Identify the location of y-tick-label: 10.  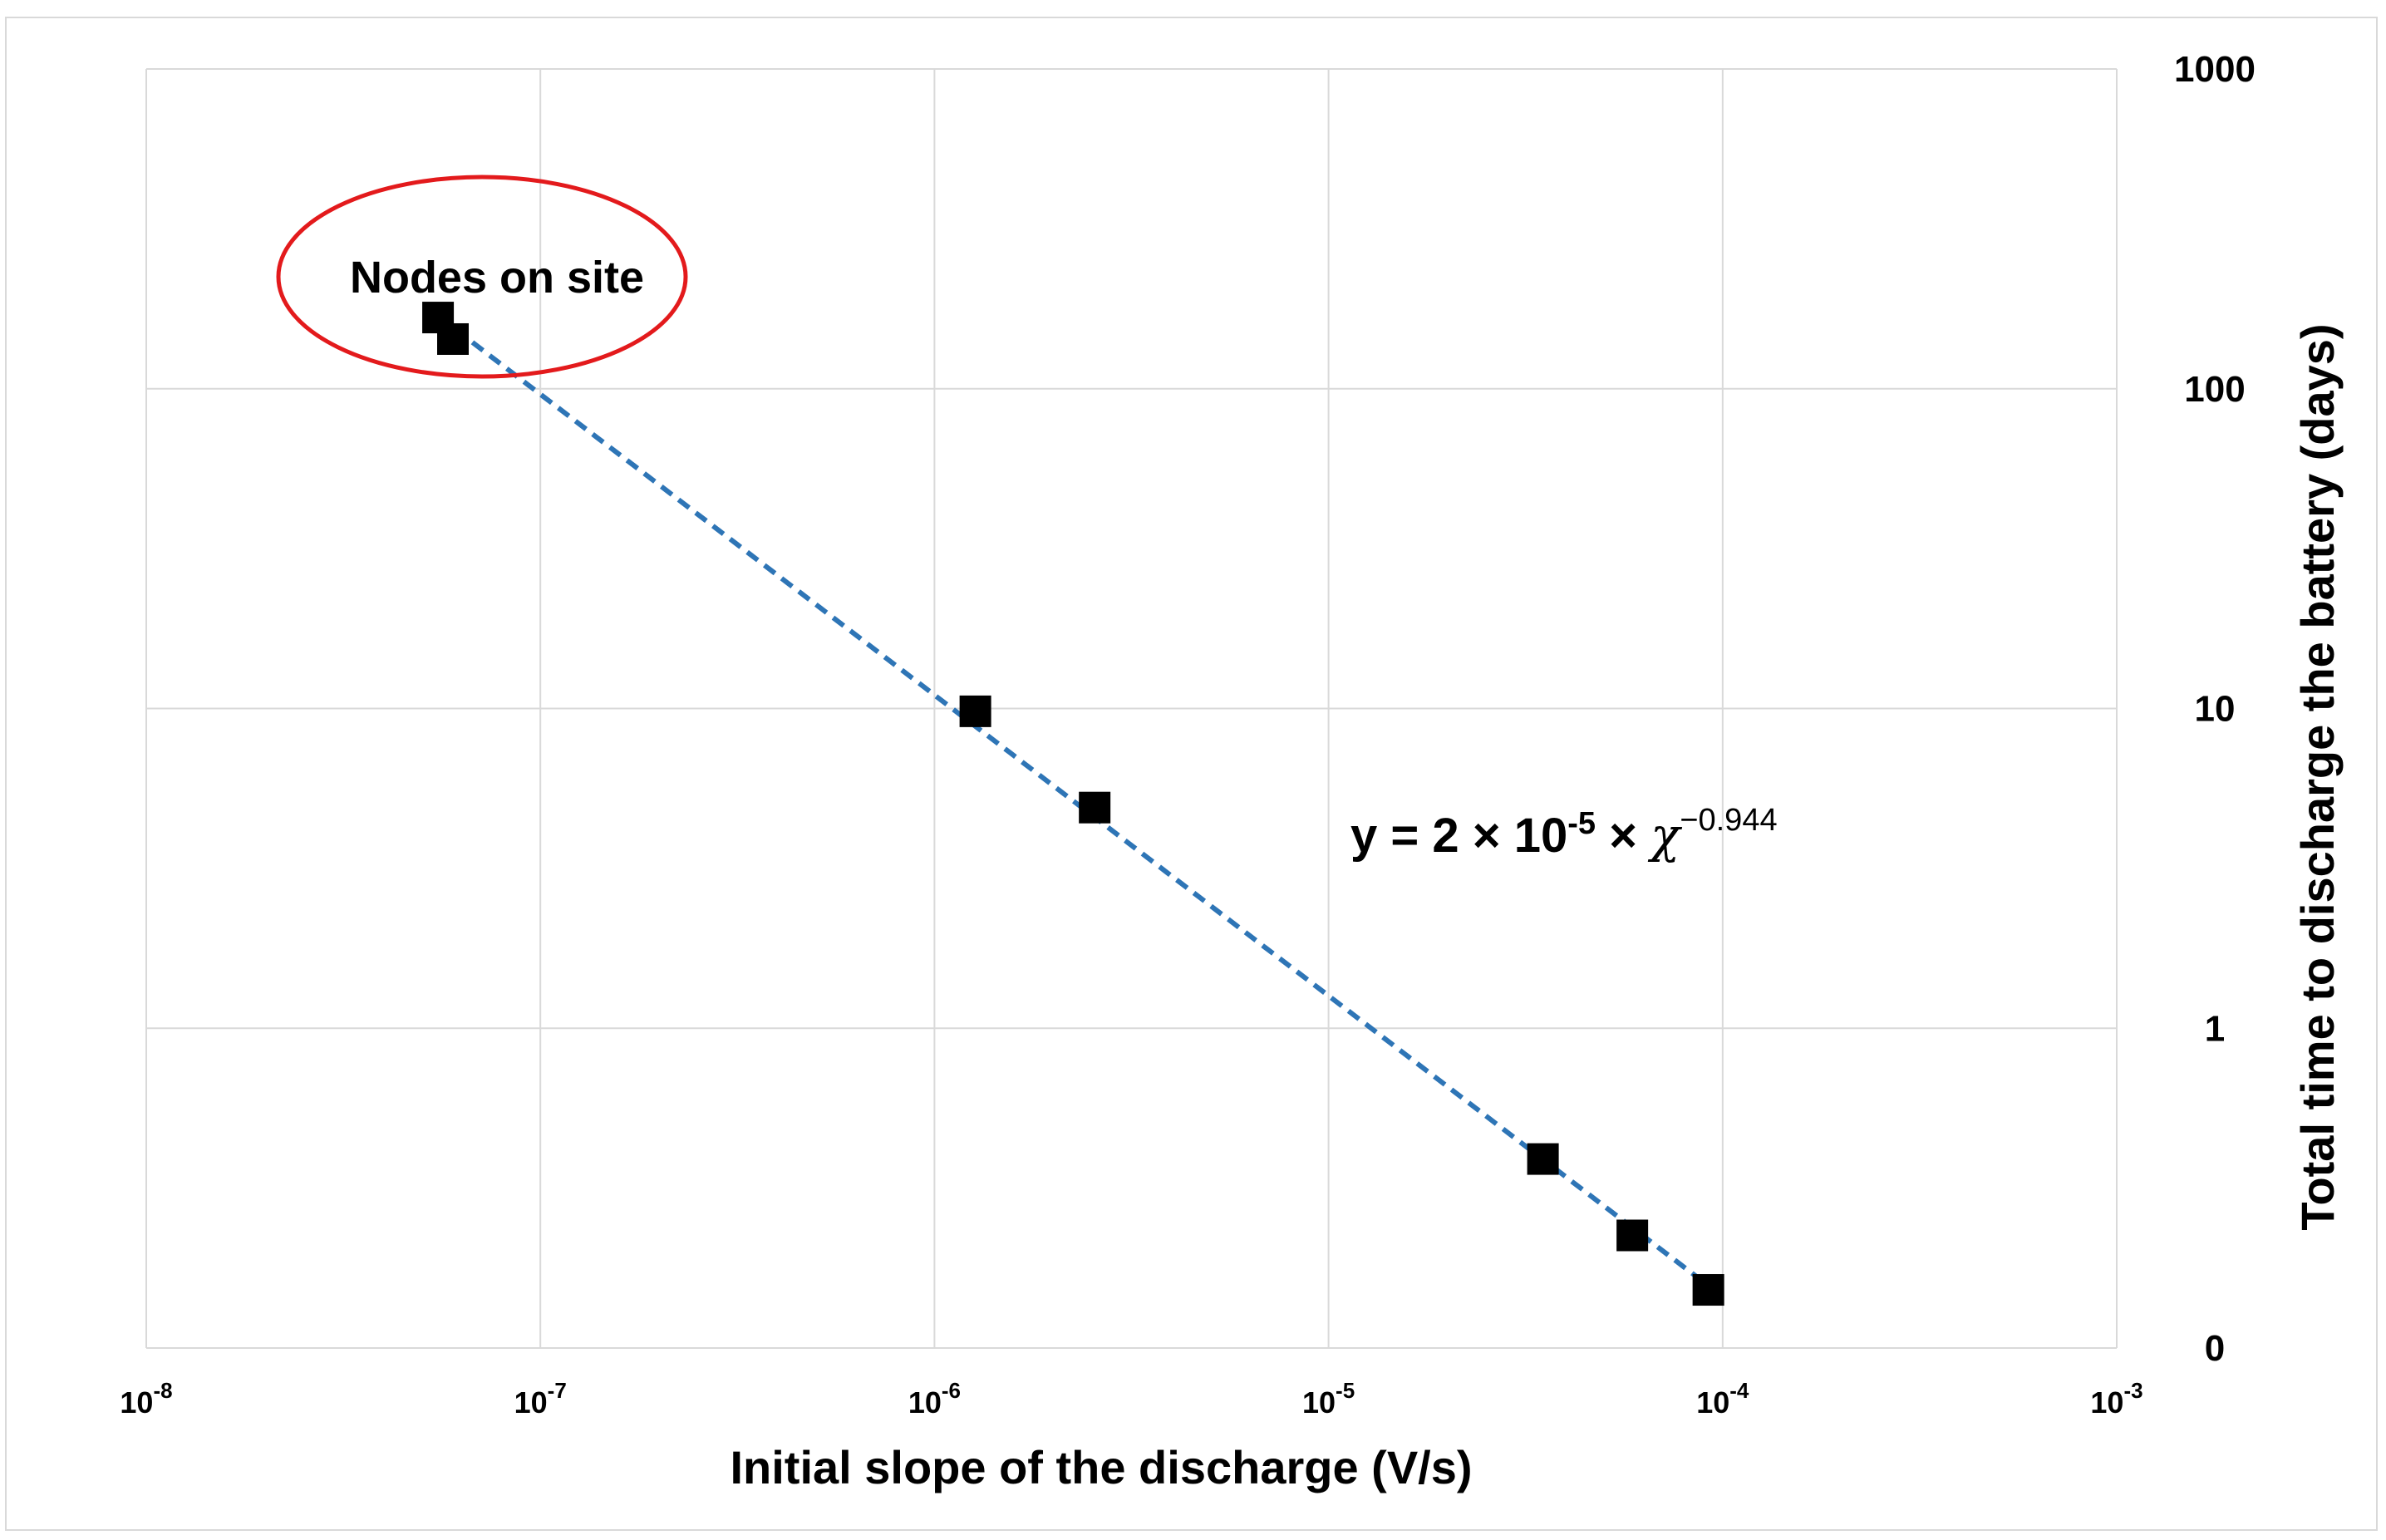
(2215, 709).